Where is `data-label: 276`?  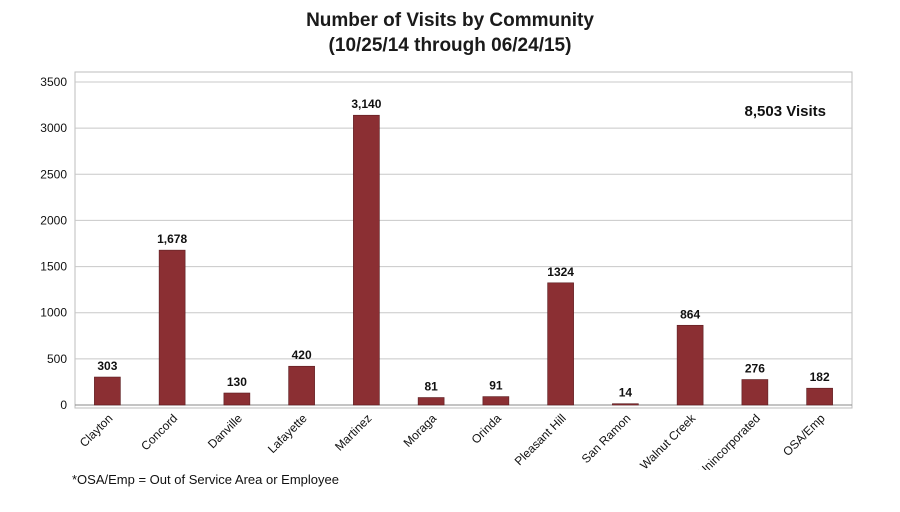 data-label: 276 is located at coordinates (755, 369).